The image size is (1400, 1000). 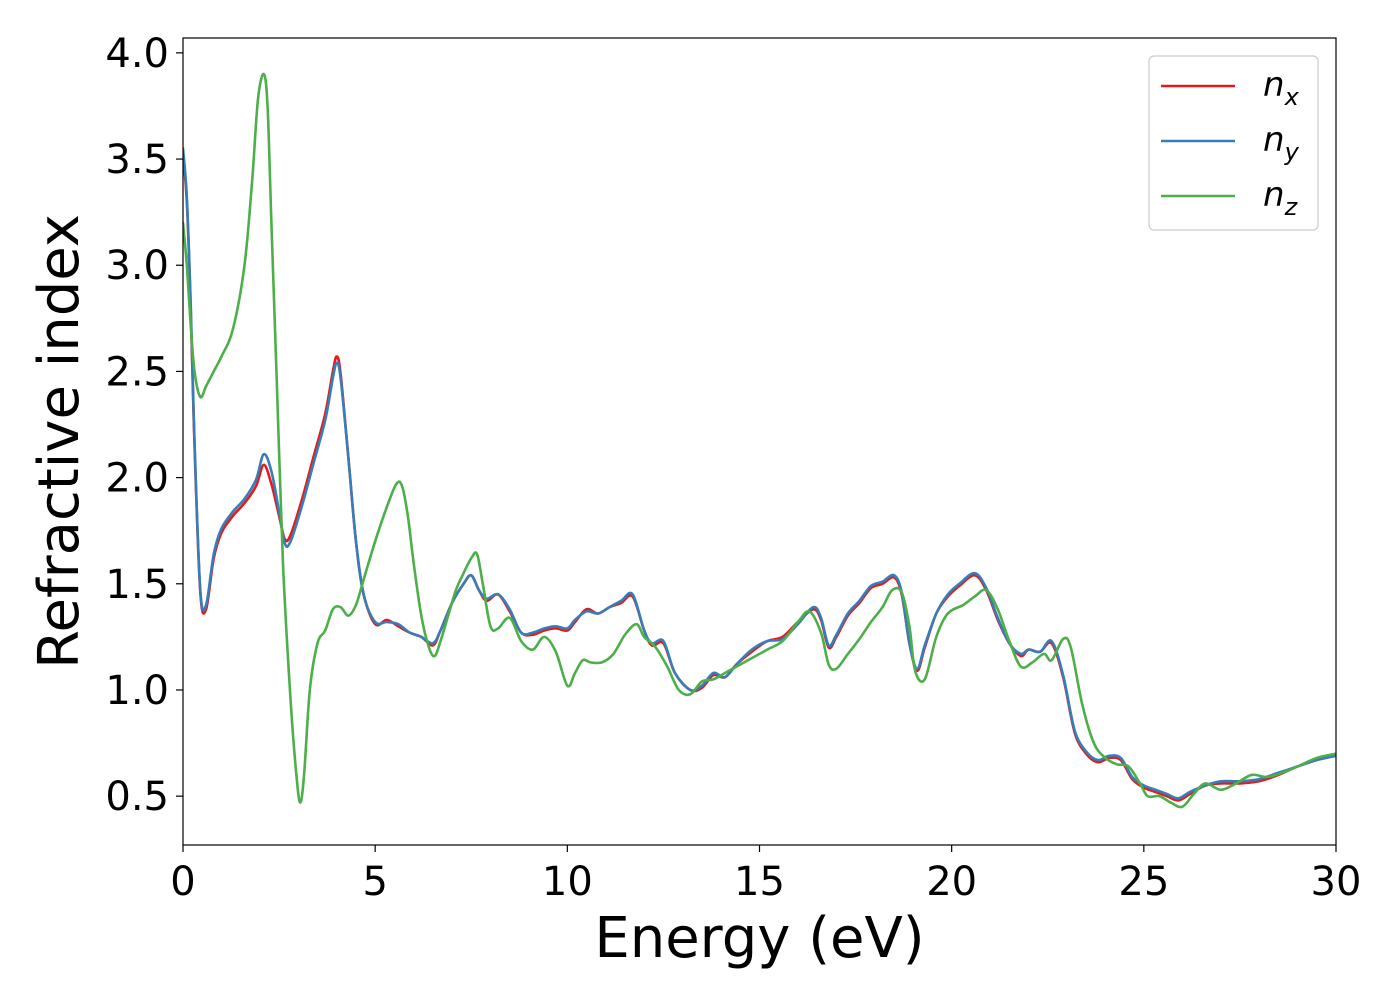 What do you see at coordinates (144, 425) in the screenshot?
I see `y-axis: 0.5 1.0 1.5 2.0 2.5 3.0 3.5 4.0` at bounding box center [144, 425].